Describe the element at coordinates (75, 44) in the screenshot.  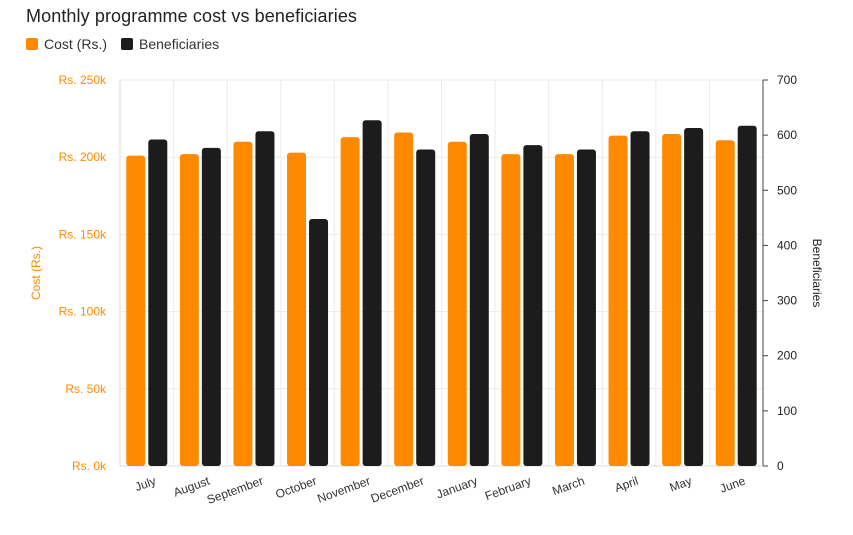
I see `legend-label-cost: Cost (Rs.)` at that location.